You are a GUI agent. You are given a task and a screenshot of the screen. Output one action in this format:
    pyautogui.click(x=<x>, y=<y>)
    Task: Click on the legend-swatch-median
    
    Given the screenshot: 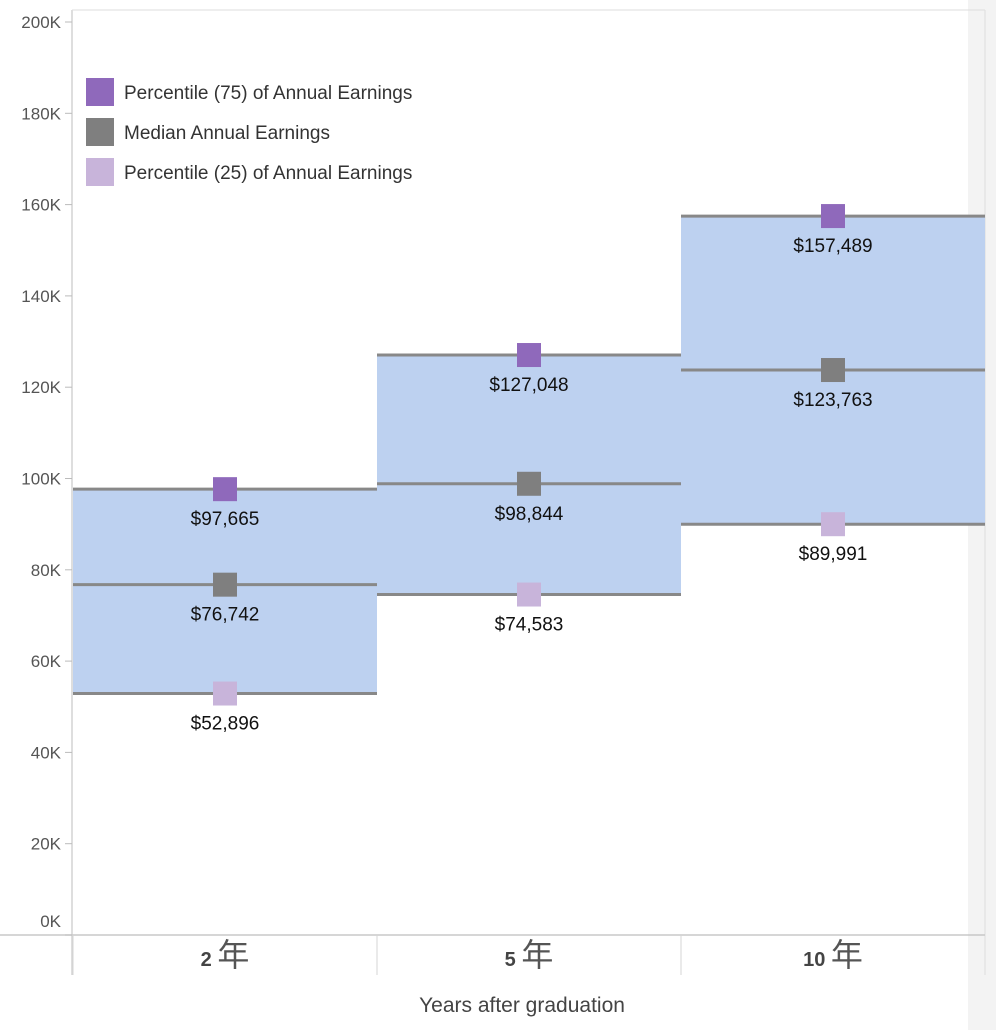 What is the action you would take?
    pyautogui.click(x=100, y=132)
    